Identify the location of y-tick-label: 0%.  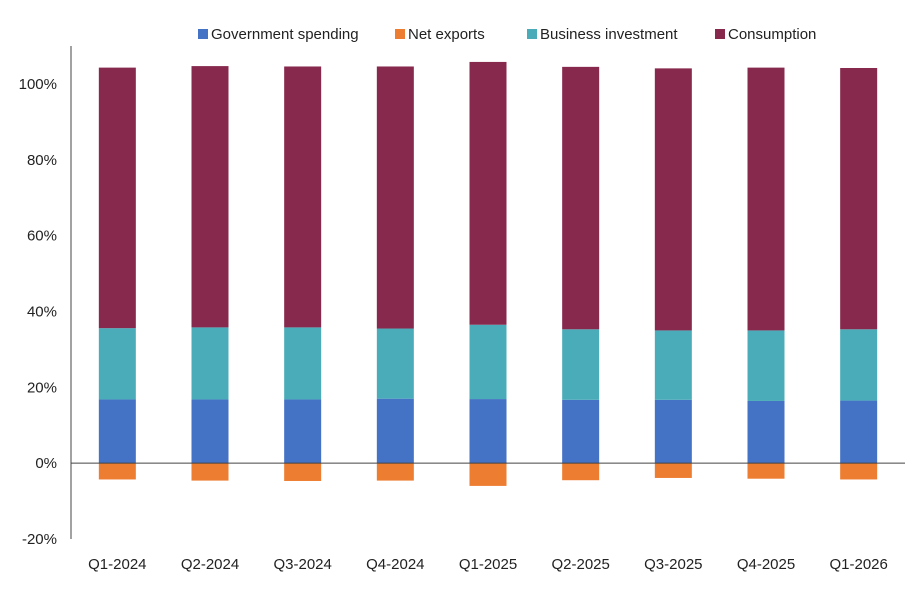
(46, 463).